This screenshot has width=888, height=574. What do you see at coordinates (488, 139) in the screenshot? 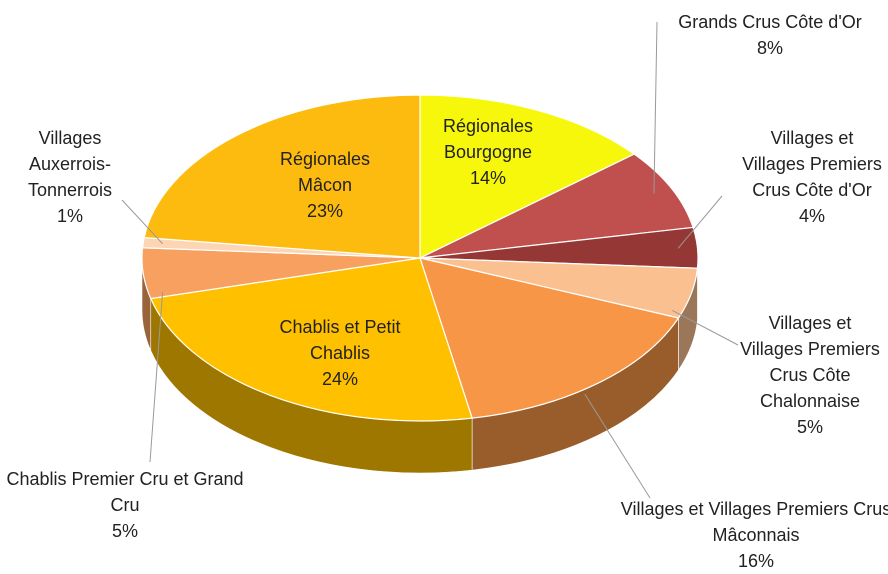
I see `category-name: Régionales Bourgogne` at bounding box center [488, 139].